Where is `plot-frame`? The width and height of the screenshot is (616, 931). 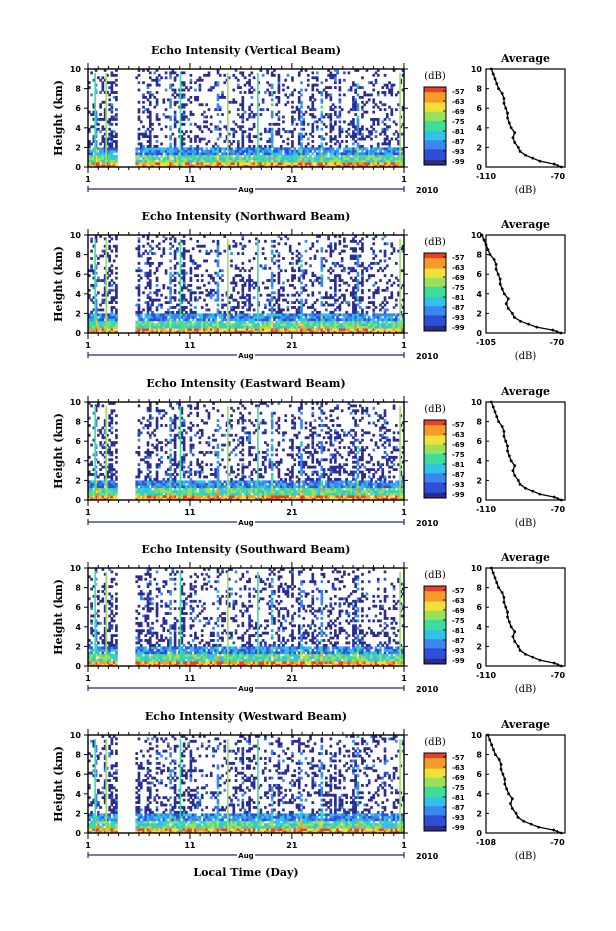
plot-frame is located at coordinates (246, 284).